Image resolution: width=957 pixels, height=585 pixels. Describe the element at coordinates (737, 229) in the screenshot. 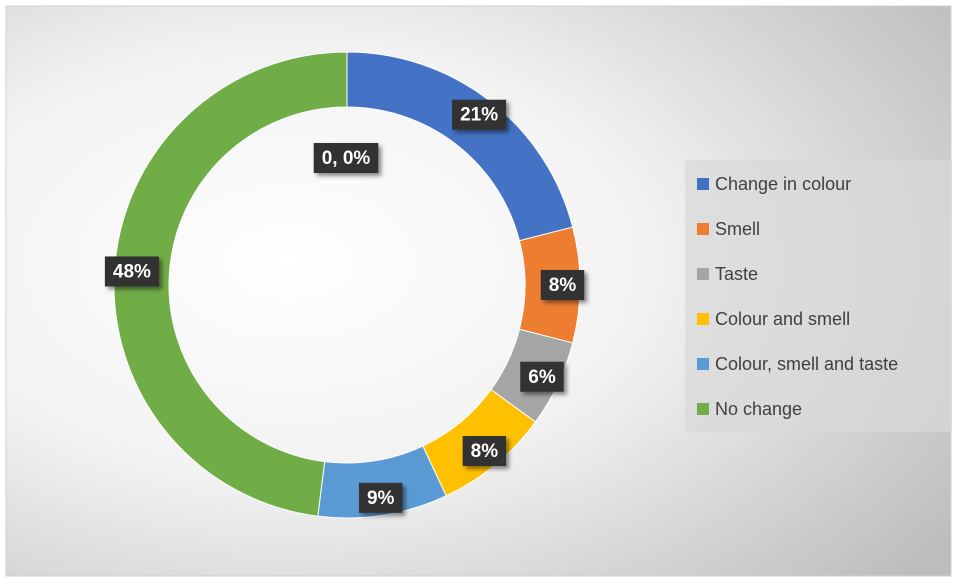

I see `legend-label: Smell` at that location.